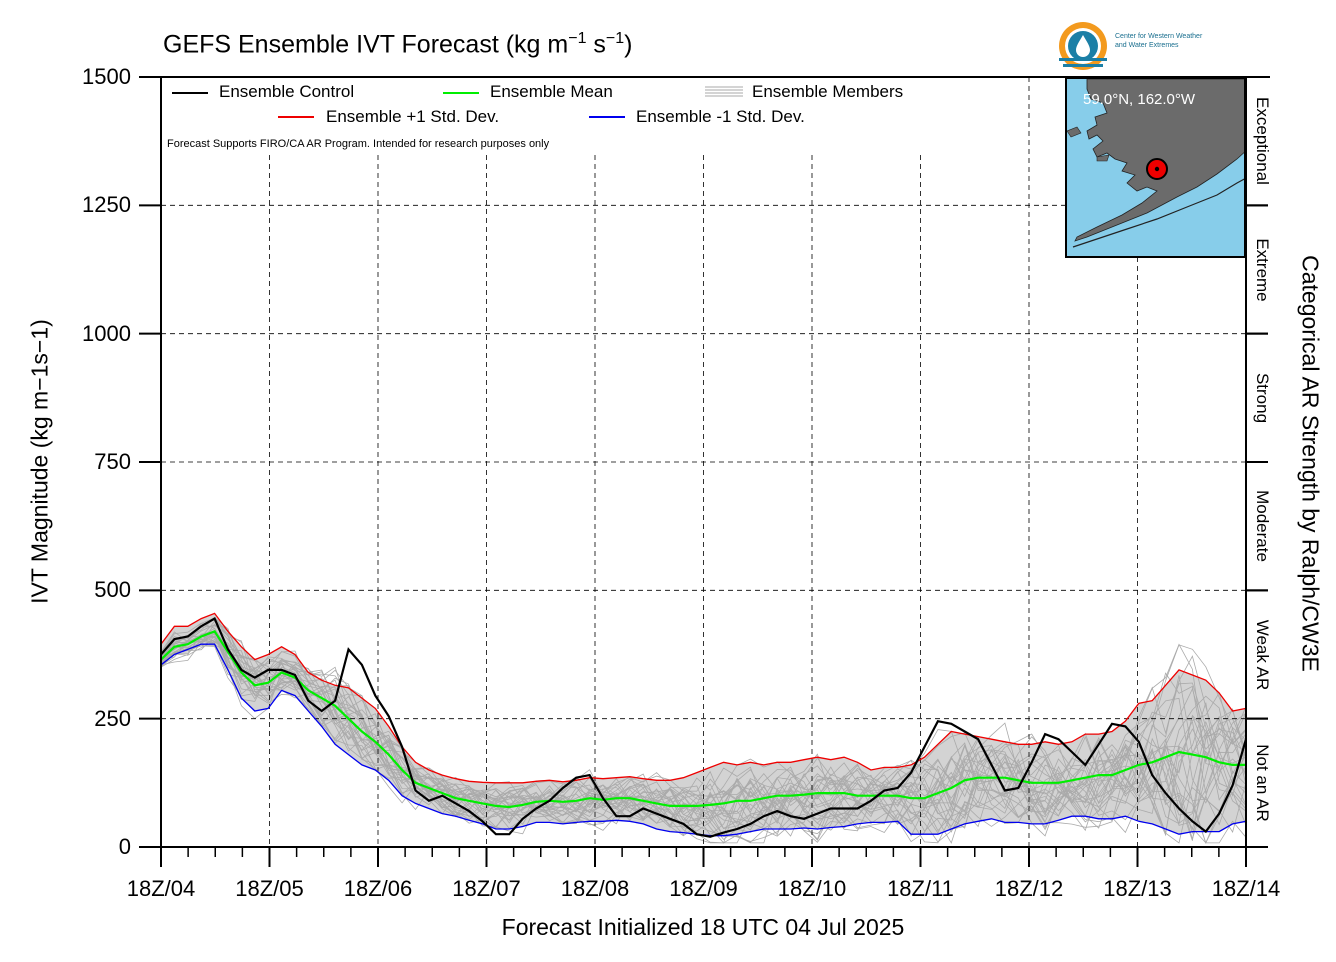  Describe the element at coordinates (296, 117) in the screenshot. I see `legend-plus1-swatch` at that location.